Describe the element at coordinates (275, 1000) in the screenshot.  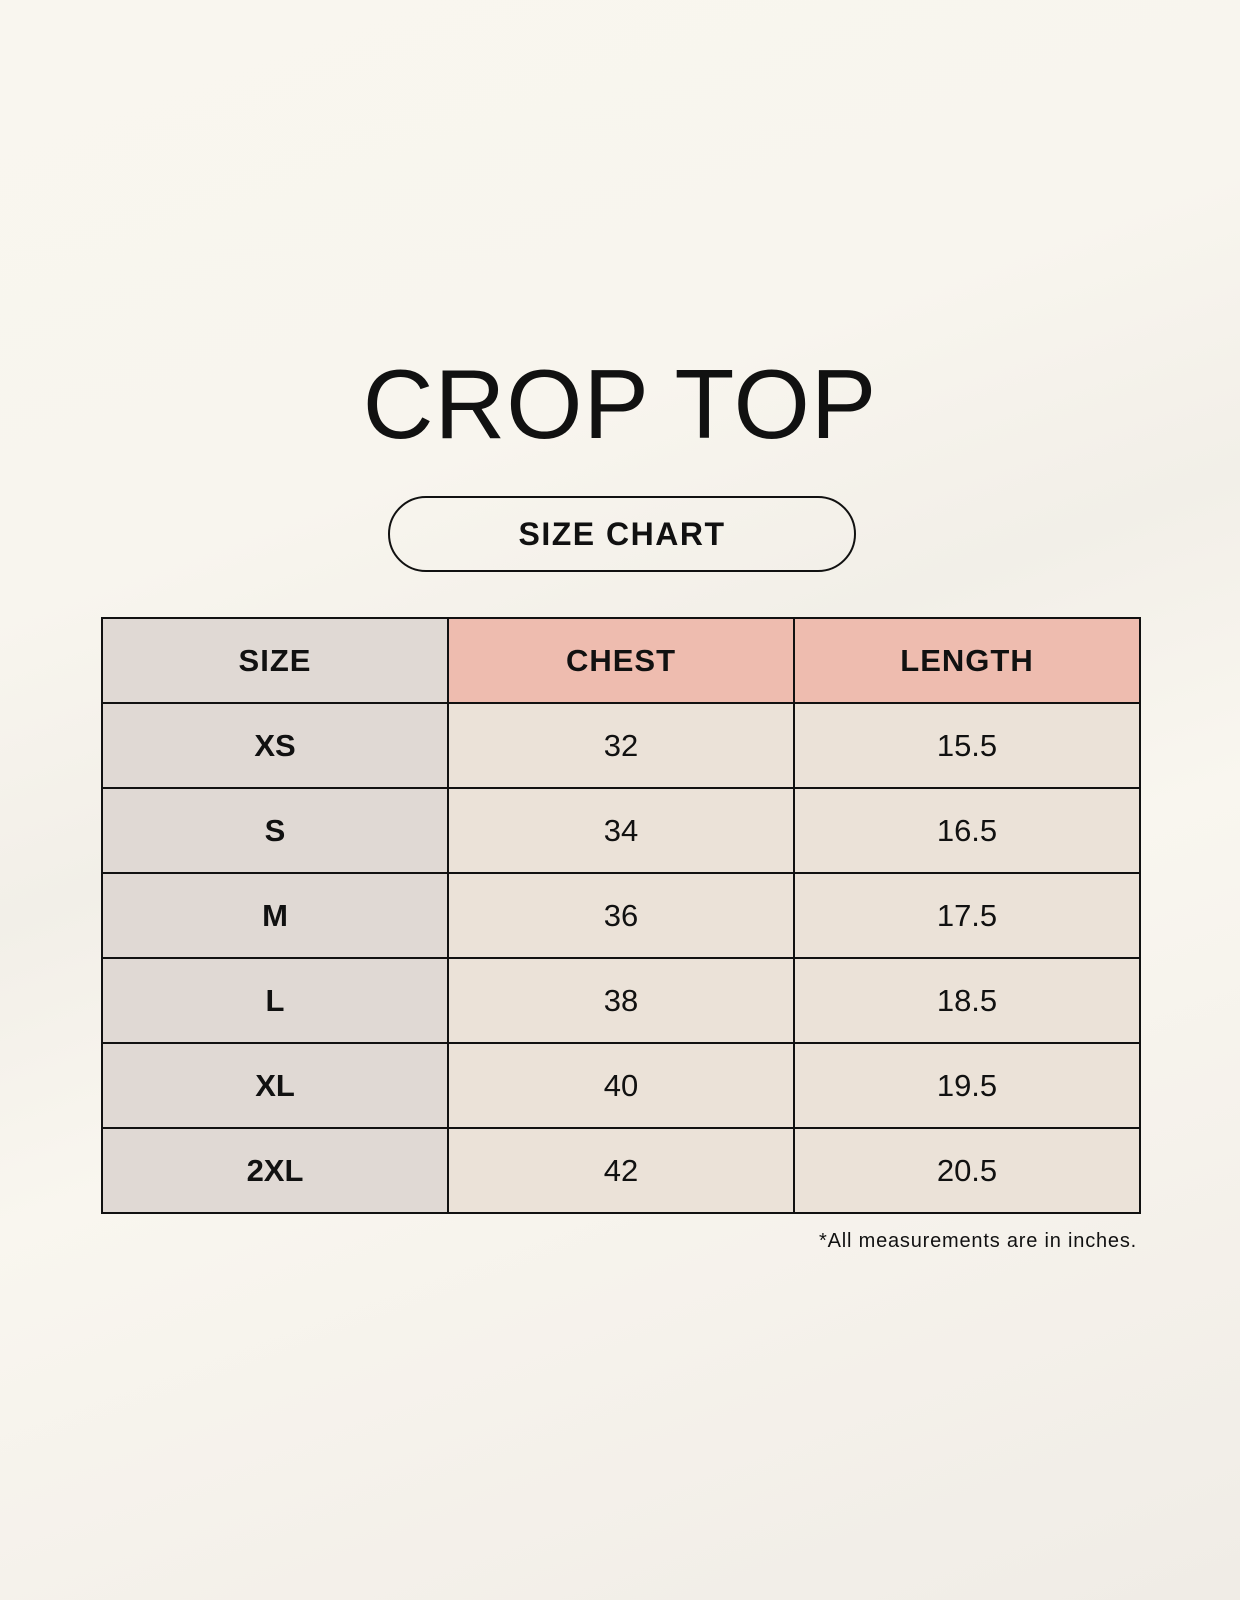
I see `cell-size: L` at that location.